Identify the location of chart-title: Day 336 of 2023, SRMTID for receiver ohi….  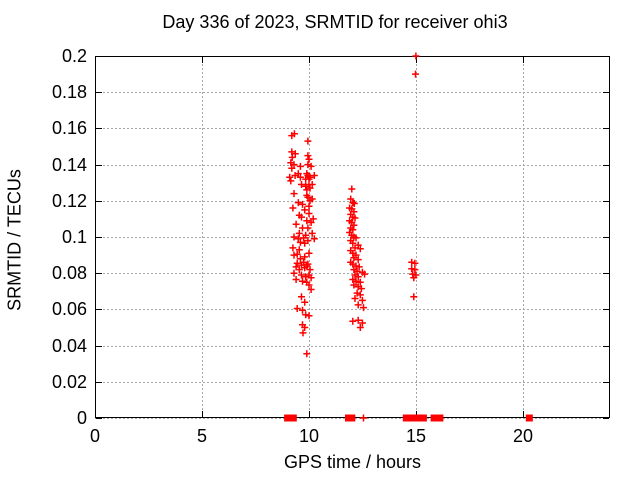
(335, 22).